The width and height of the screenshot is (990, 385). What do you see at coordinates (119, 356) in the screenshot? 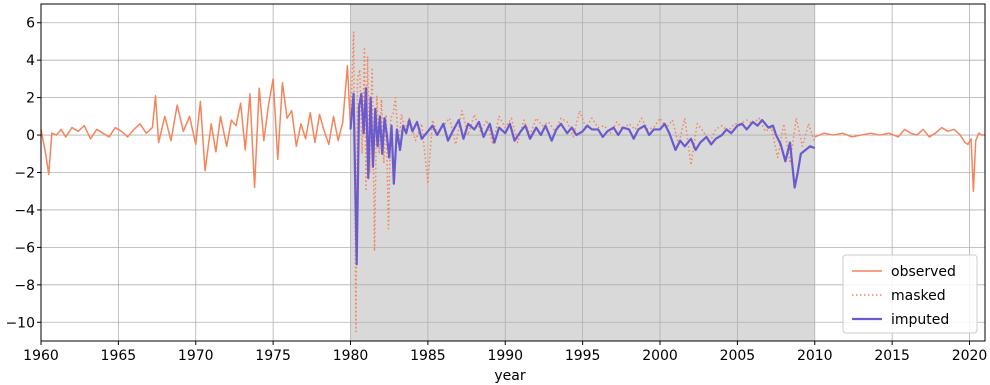
I see `x-tick-label-1965: 1965` at bounding box center [119, 356].